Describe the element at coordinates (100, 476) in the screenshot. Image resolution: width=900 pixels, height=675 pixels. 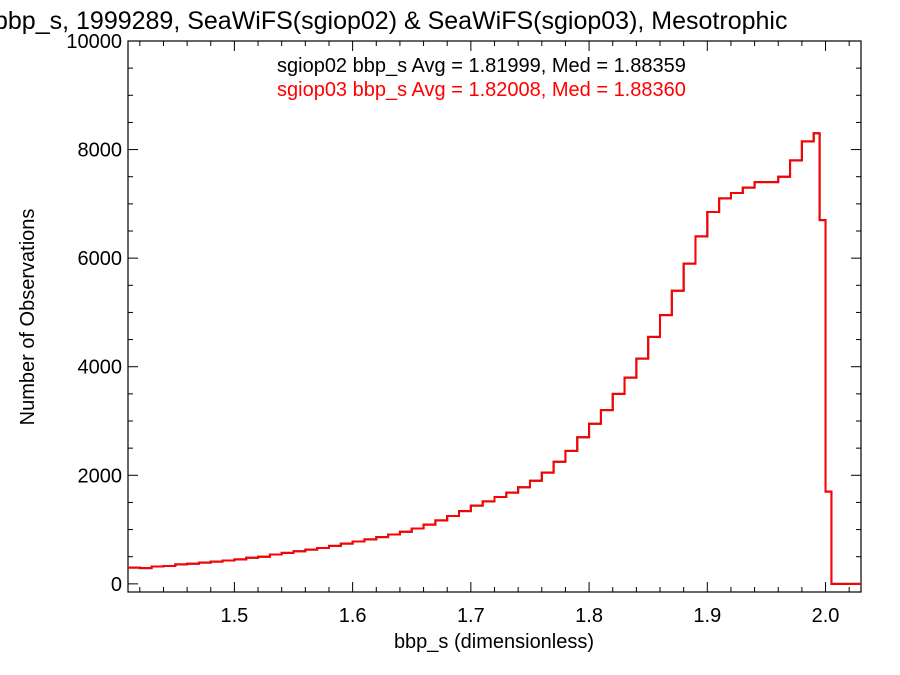
I see `y-tick-label: 2000` at that location.